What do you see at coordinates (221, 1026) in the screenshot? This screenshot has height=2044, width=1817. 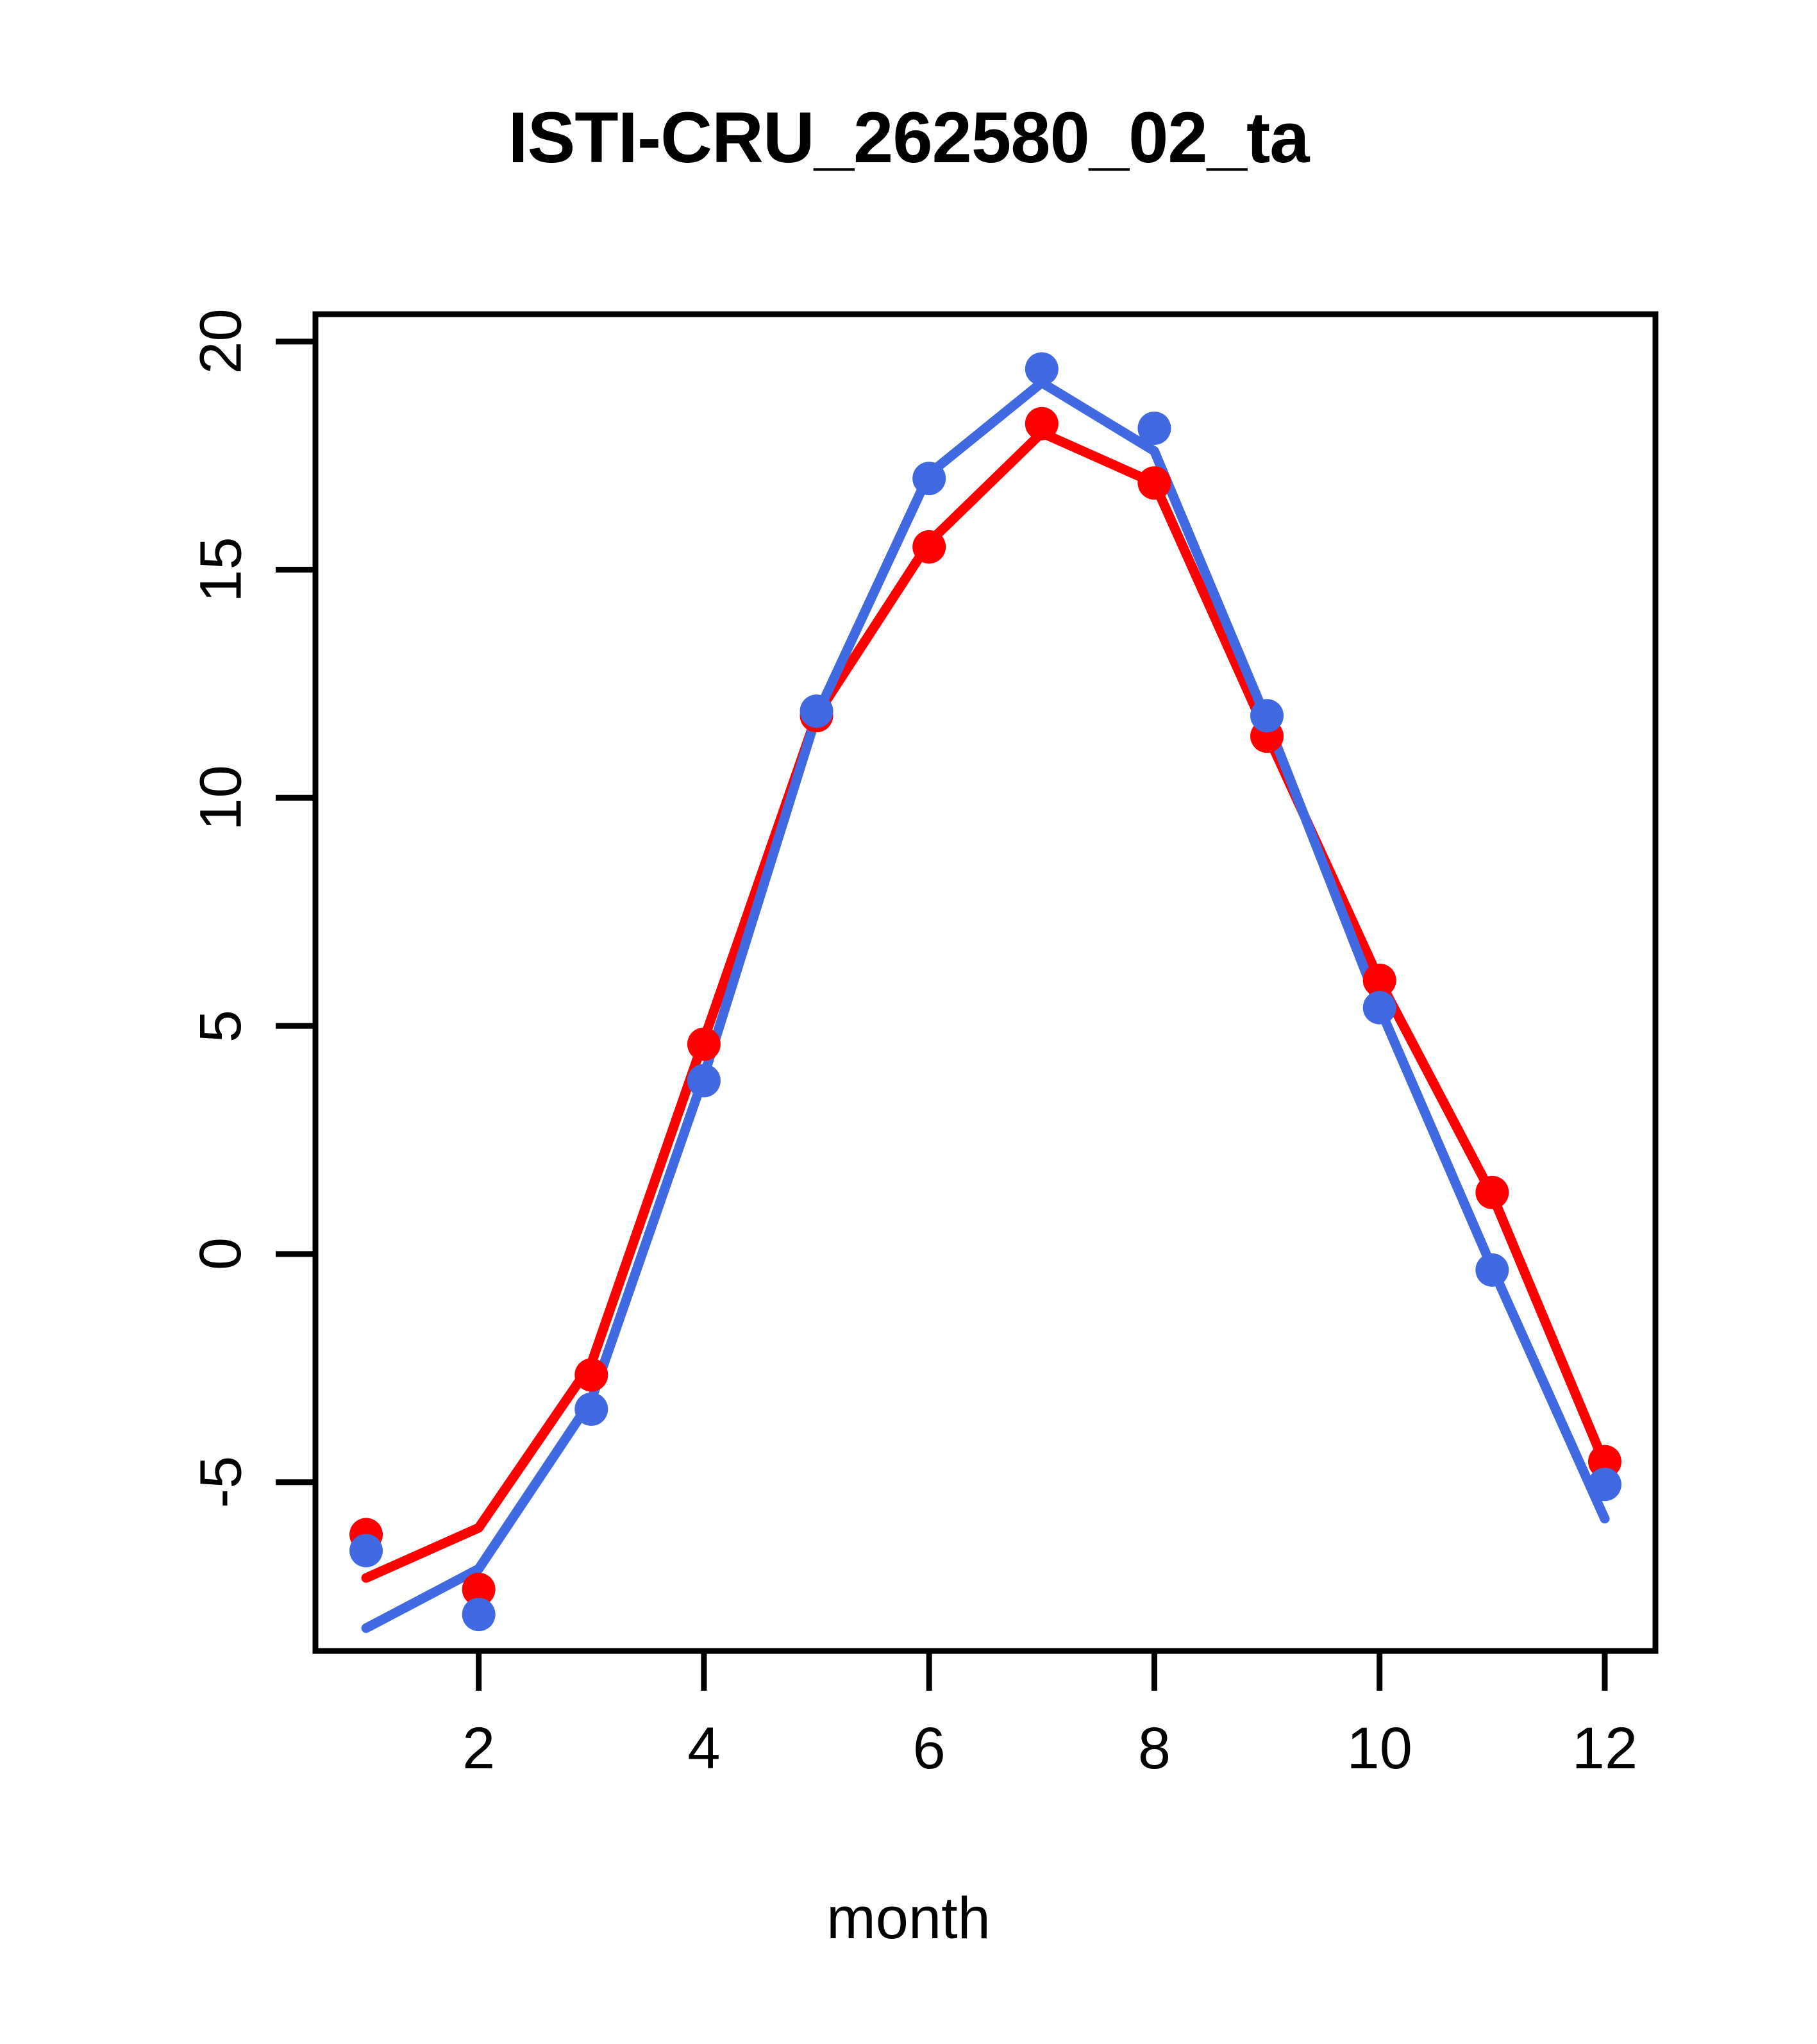 I see `y-tick-label: 5` at bounding box center [221, 1026].